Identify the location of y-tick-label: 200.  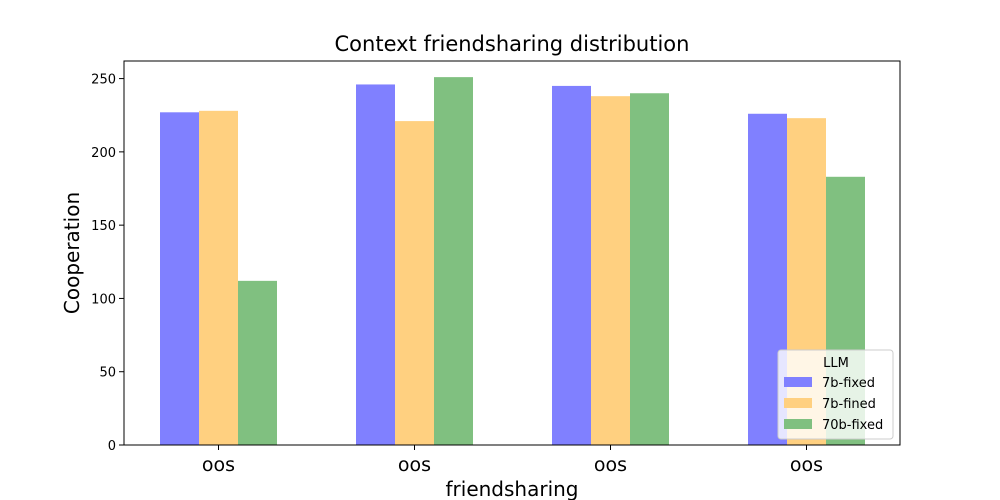
(103, 153).